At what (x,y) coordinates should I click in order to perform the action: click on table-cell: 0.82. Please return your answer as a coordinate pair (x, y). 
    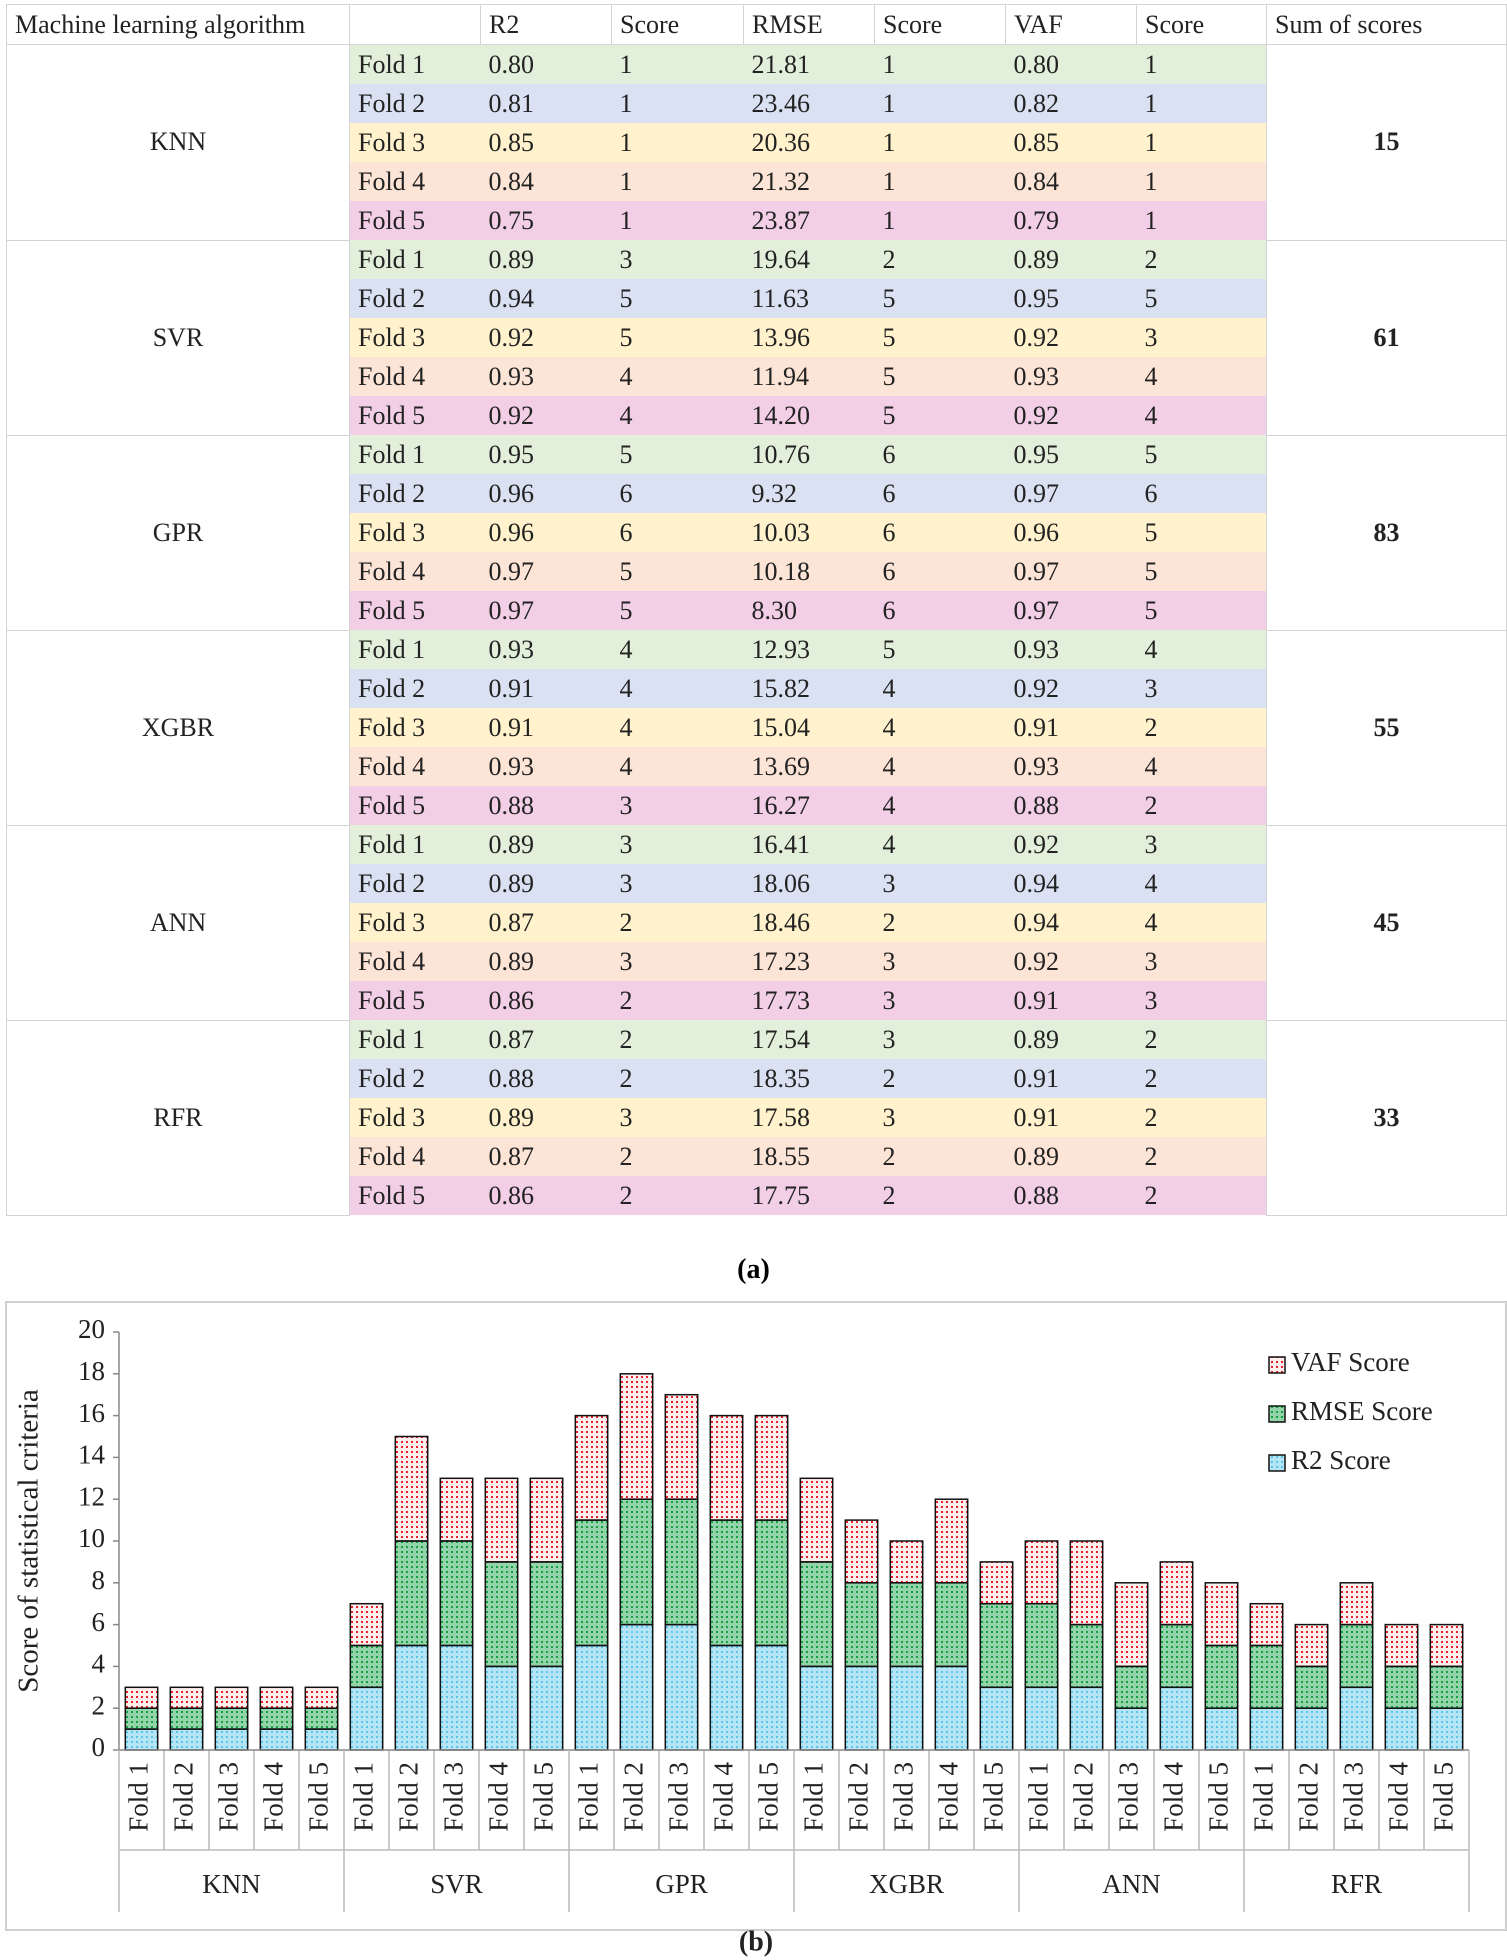
    Looking at the image, I should click on (1071, 103).